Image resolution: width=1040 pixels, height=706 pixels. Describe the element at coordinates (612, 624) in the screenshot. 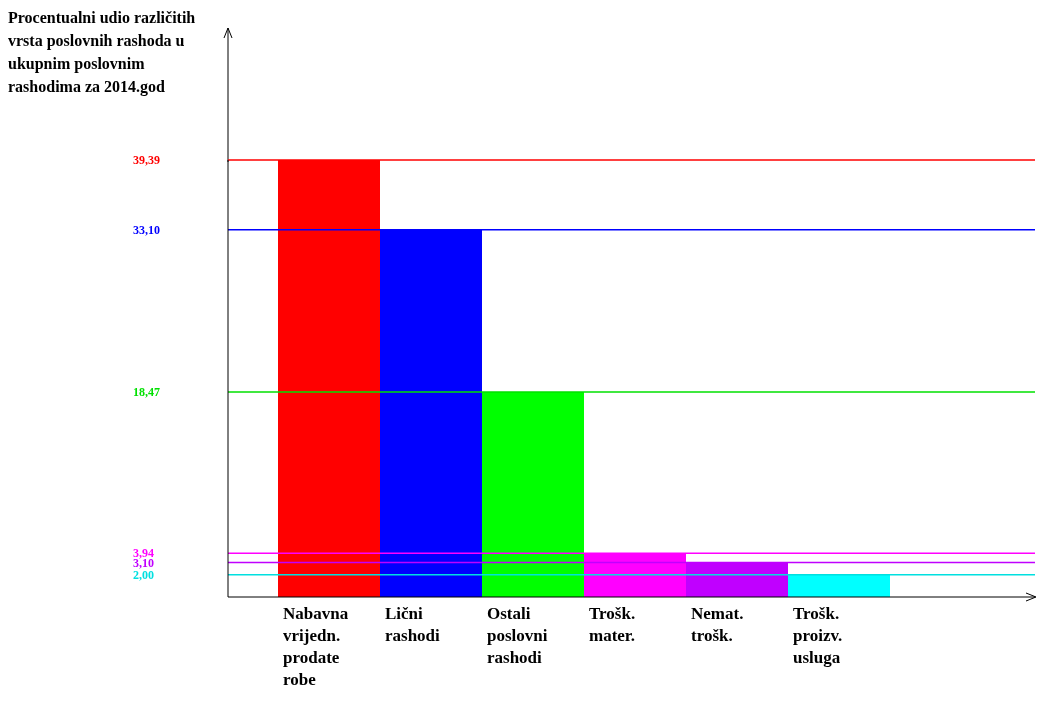

I see `x-tick-label: Trošk. mater.` at that location.